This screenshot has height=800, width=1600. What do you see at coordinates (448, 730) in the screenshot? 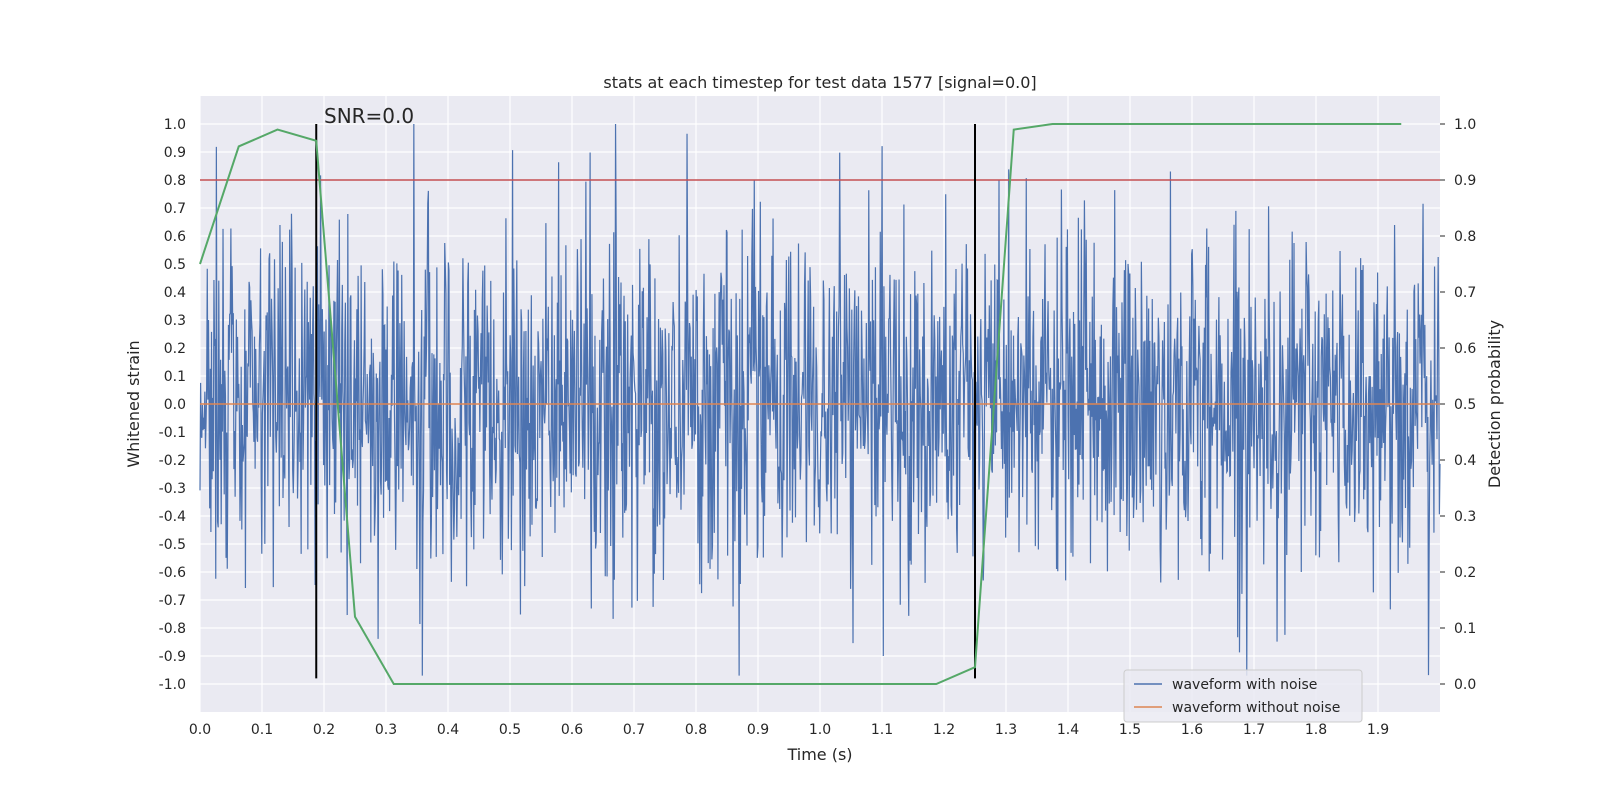
I see `x-tick-label: 0.4` at bounding box center [448, 730].